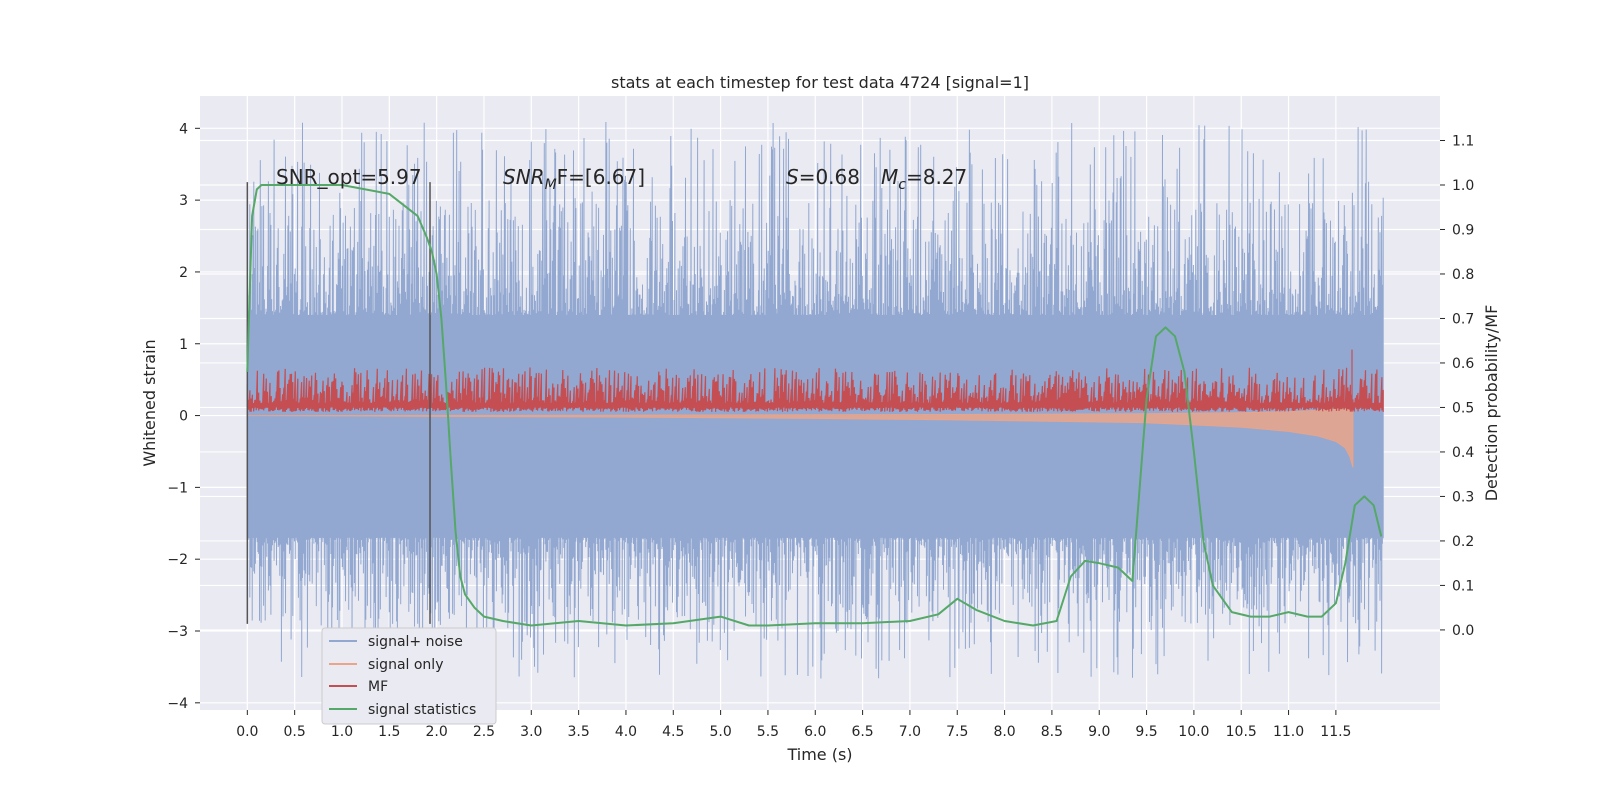 The image size is (1600, 800). I want to click on y-tick-label: 1, so click(183, 345).